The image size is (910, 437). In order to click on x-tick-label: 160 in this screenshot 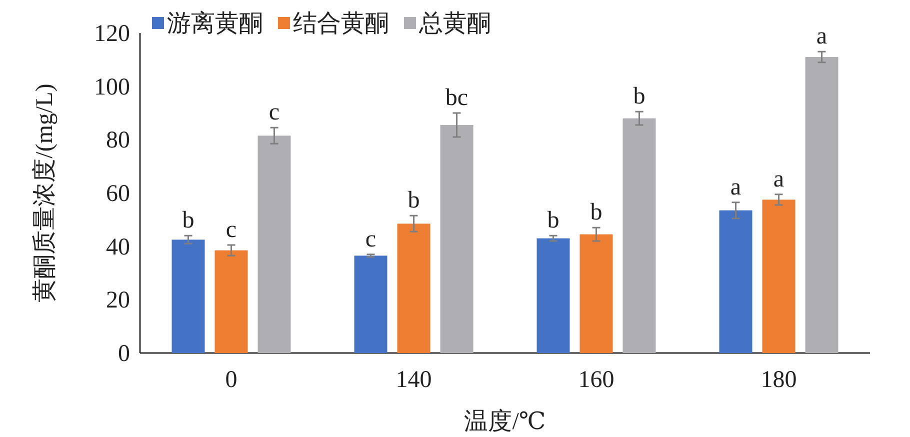, I will do `click(596, 380)`.